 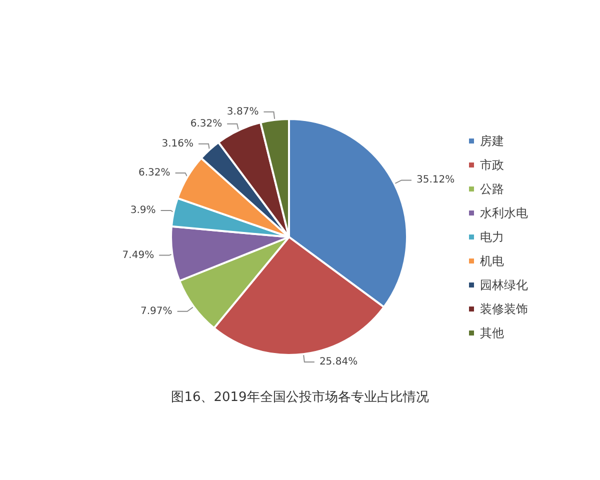 I want to click on legend-label: 园林绿化, so click(x=504, y=285).